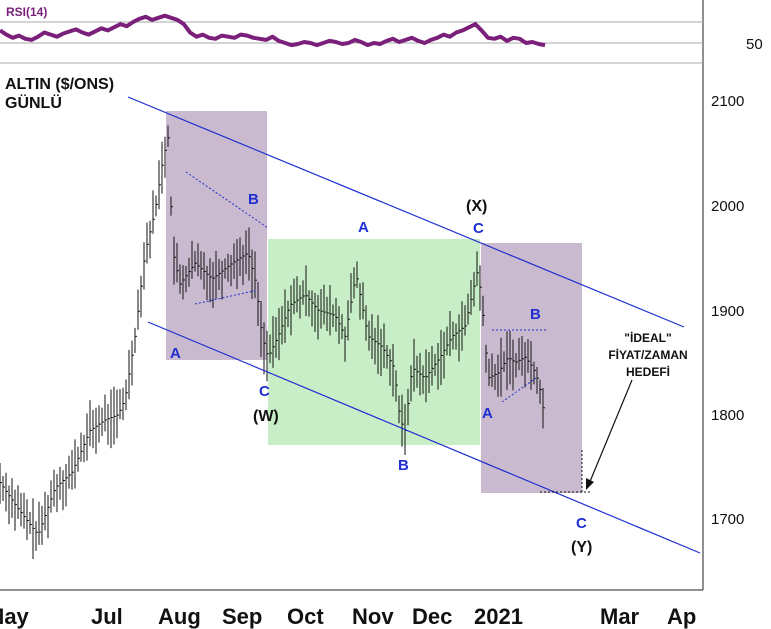 This screenshot has width=771, height=629. What do you see at coordinates (242, 616) in the screenshot?
I see `x-tick-sep: Sep` at bounding box center [242, 616].